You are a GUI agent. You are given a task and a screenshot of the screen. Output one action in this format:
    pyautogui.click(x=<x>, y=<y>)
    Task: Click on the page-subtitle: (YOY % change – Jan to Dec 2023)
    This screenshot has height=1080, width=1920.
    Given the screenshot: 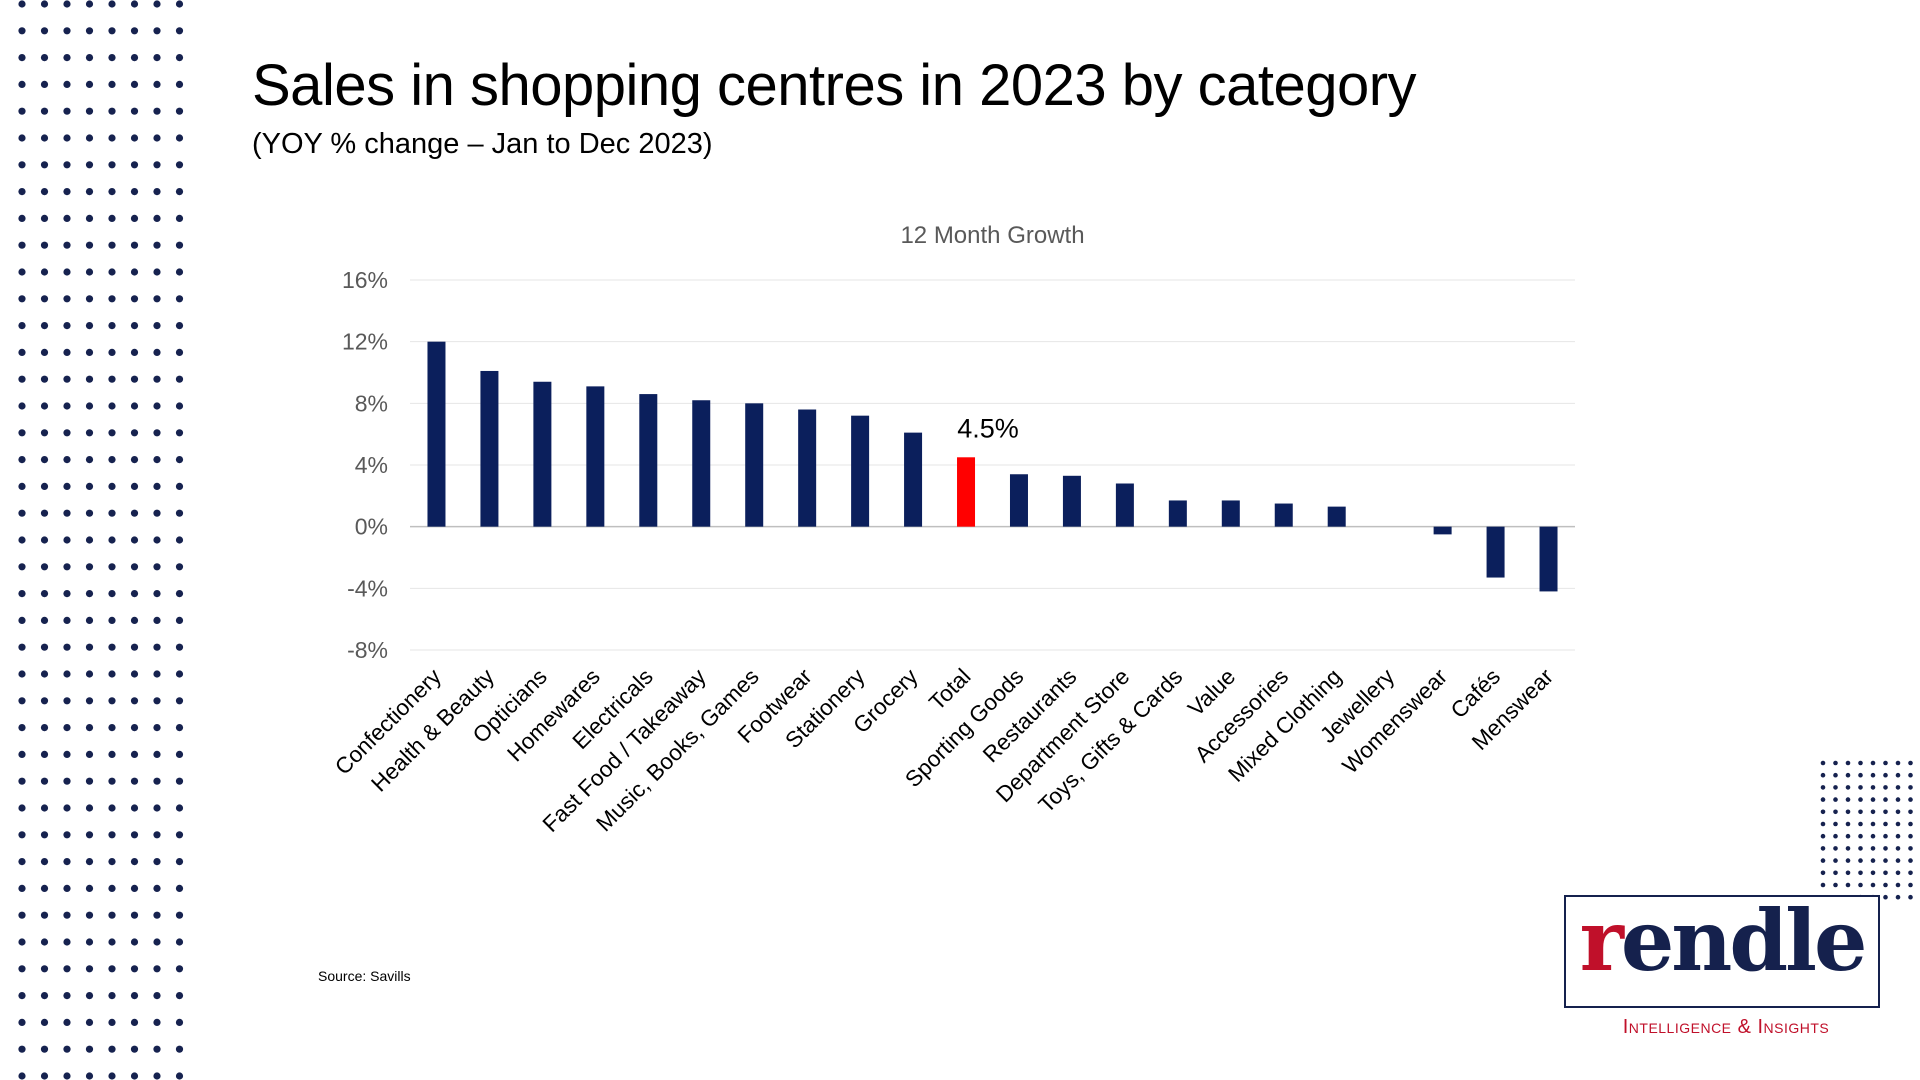 What is the action you would take?
    pyautogui.click(x=482, y=144)
    